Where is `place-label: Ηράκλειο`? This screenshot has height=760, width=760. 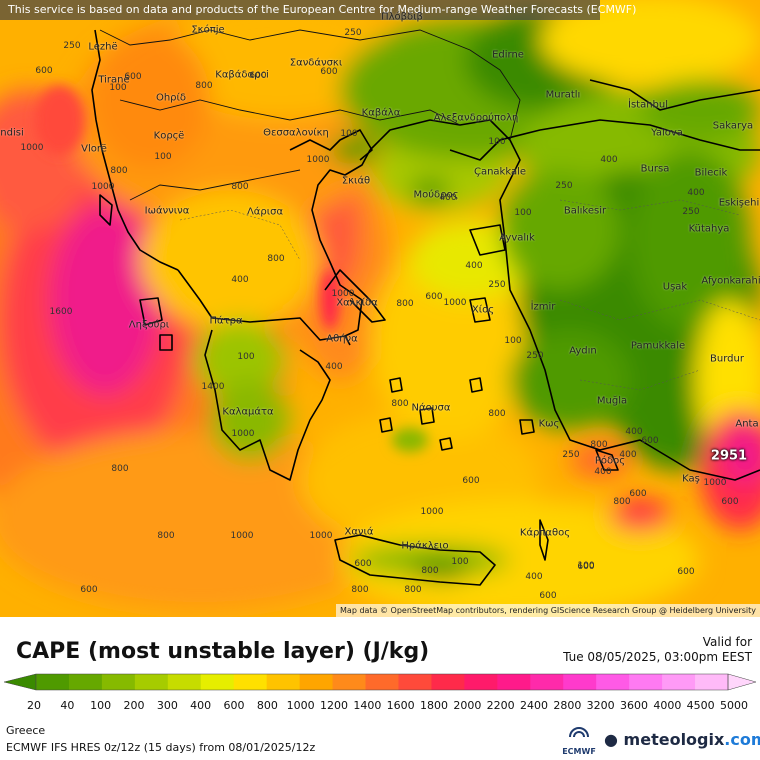 place-label: Ηράκλειο is located at coordinates (425, 546).